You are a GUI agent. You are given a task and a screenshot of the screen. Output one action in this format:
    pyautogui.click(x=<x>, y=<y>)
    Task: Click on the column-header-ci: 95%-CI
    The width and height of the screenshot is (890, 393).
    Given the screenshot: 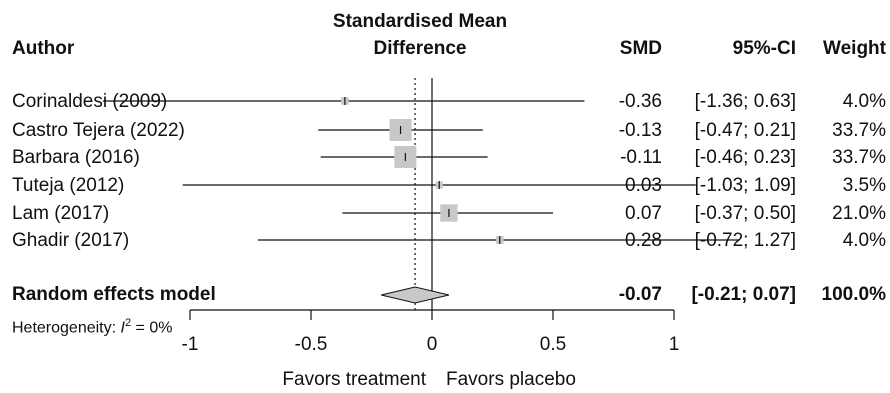 What is the action you would take?
    pyautogui.click(x=764, y=48)
    